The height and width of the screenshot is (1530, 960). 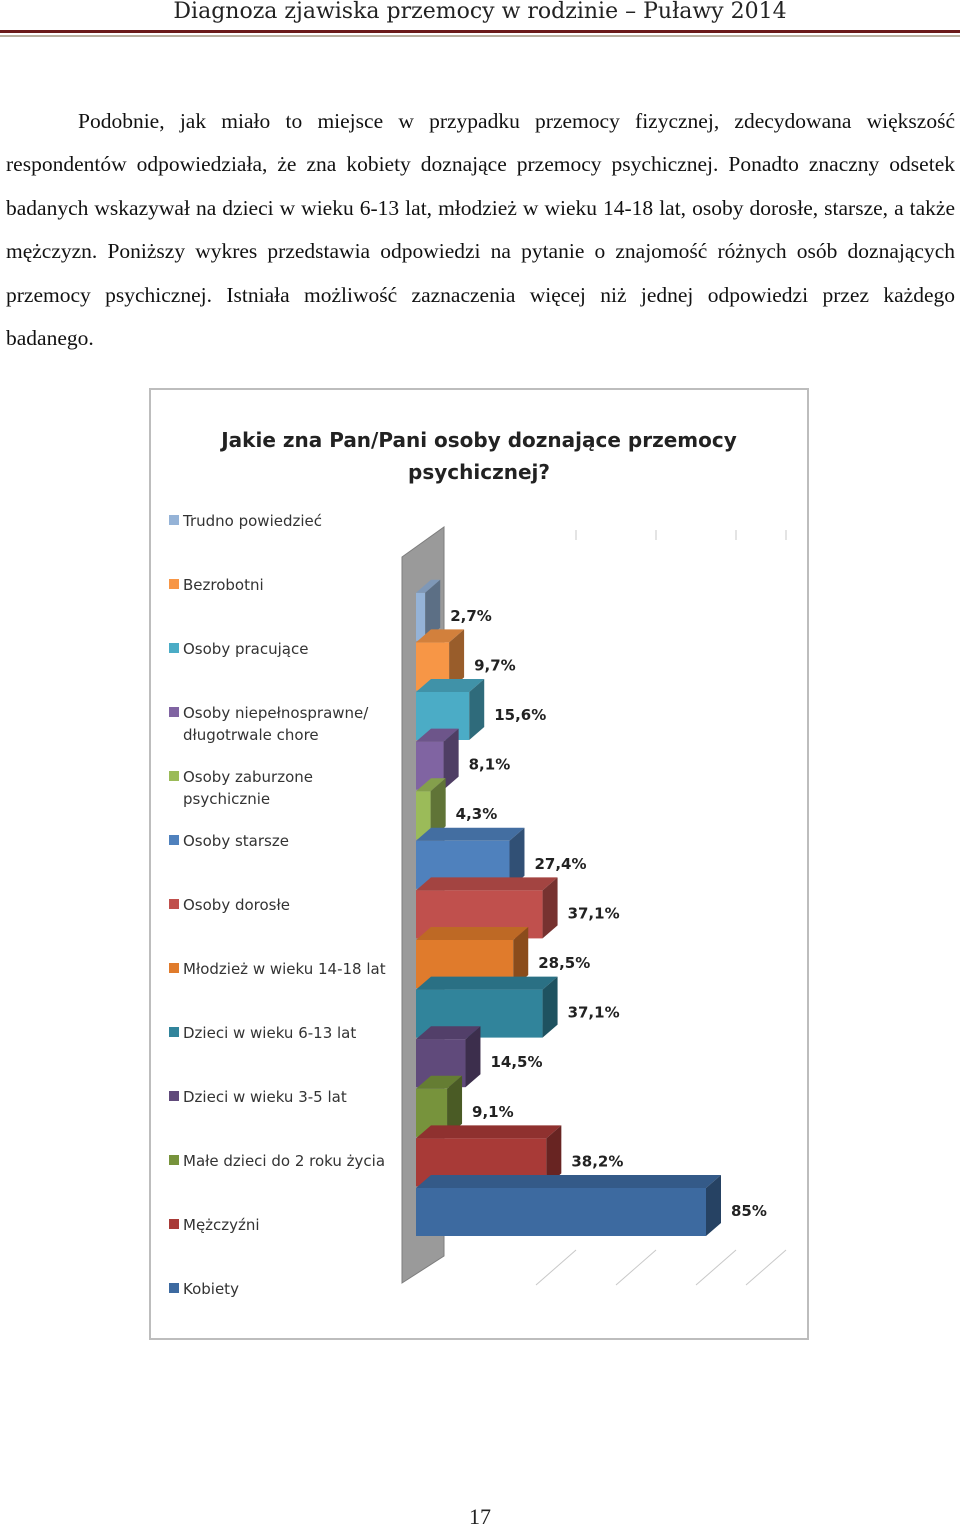 What do you see at coordinates (749, 1211) in the screenshot?
I see `data-label: 85%` at bounding box center [749, 1211].